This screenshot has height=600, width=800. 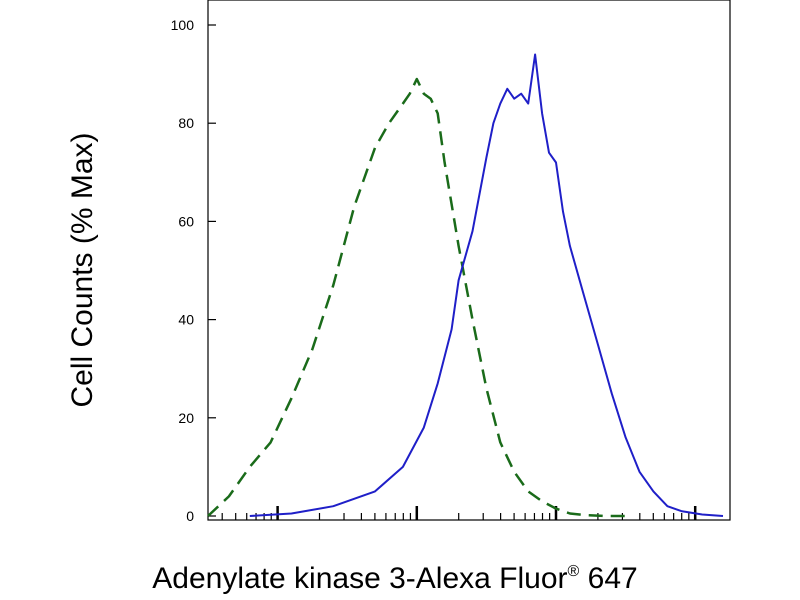 What do you see at coordinates (186, 123) in the screenshot?
I see `y-tick-label: 80` at bounding box center [186, 123].